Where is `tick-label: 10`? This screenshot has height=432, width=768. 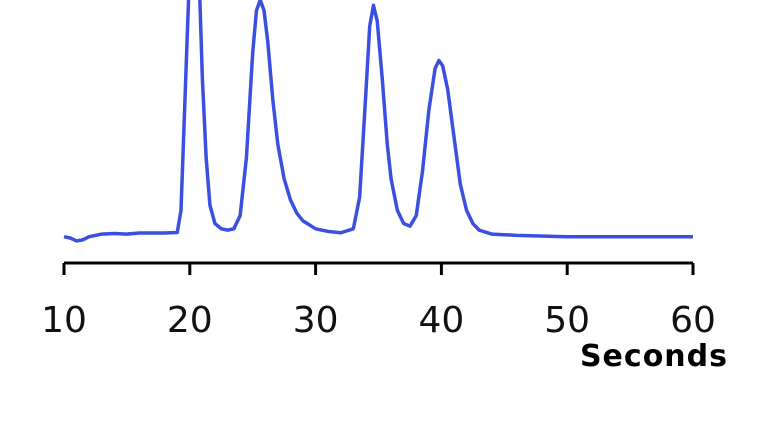 tick-label: 10 is located at coordinates (64, 320).